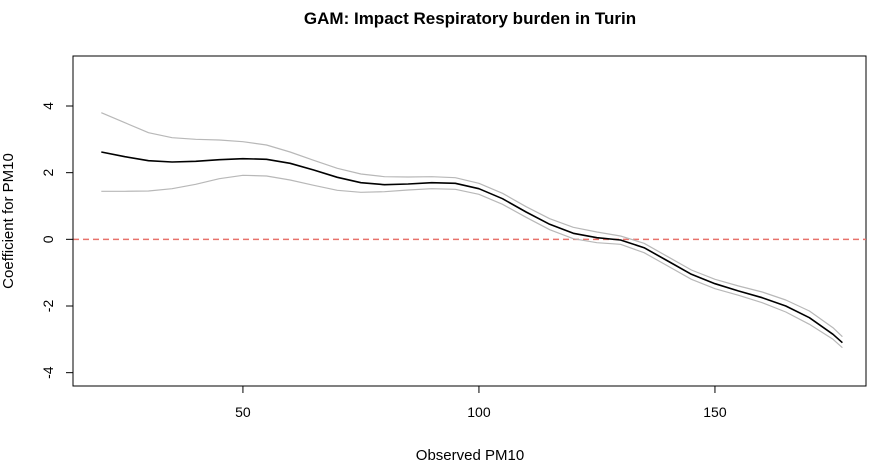 This screenshot has width=890, height=472. I want to click on y-axis-label: Coefficient for PM10, so click(8, 221).